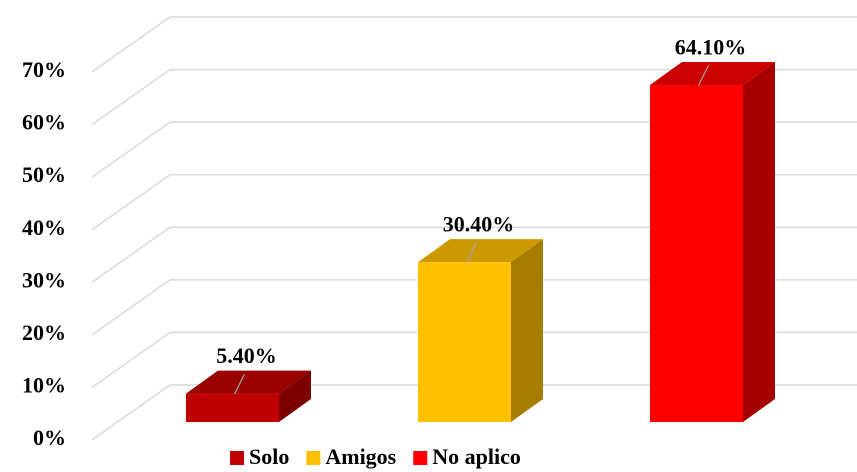 This screenshot has height=472, width=857. I want to click on y-tick-label: 20%, so click(44, 332).